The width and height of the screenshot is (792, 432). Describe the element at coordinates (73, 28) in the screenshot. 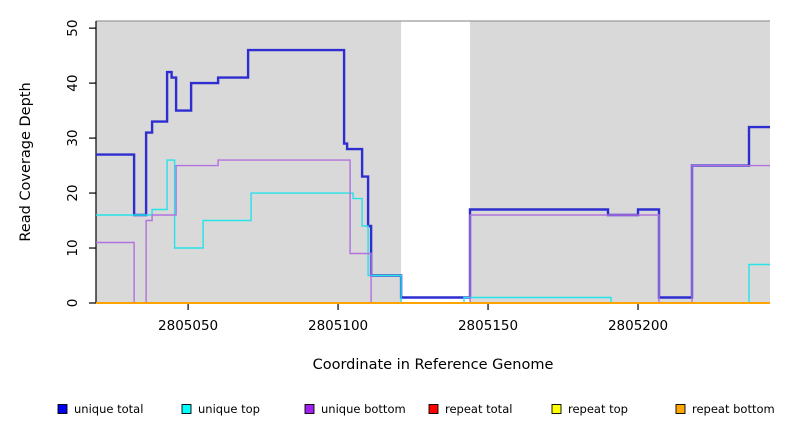

I see `y-tick-label: 50` at that location.